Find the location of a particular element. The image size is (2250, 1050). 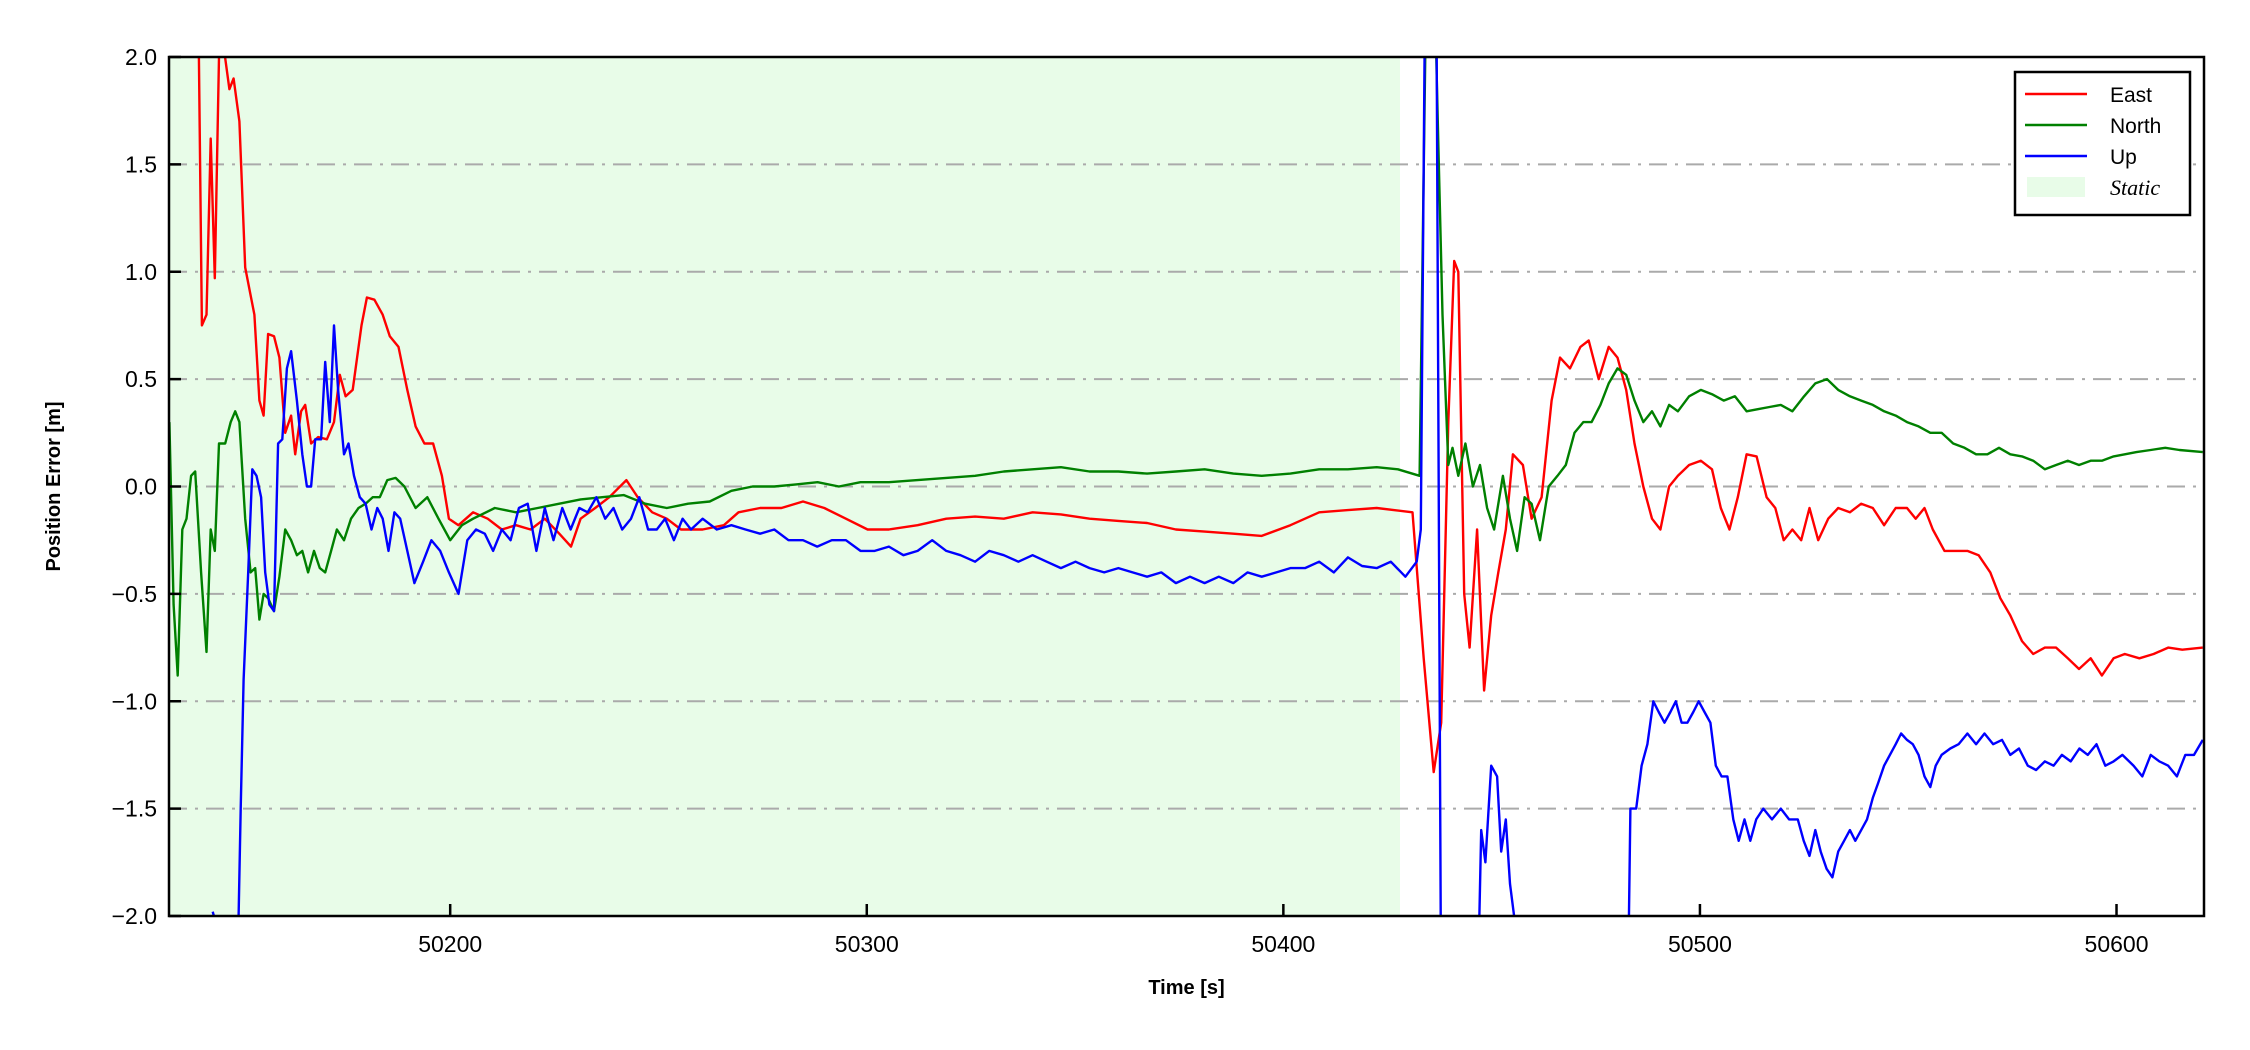

legend-label-east: East is located at coordinates (2131, 95).